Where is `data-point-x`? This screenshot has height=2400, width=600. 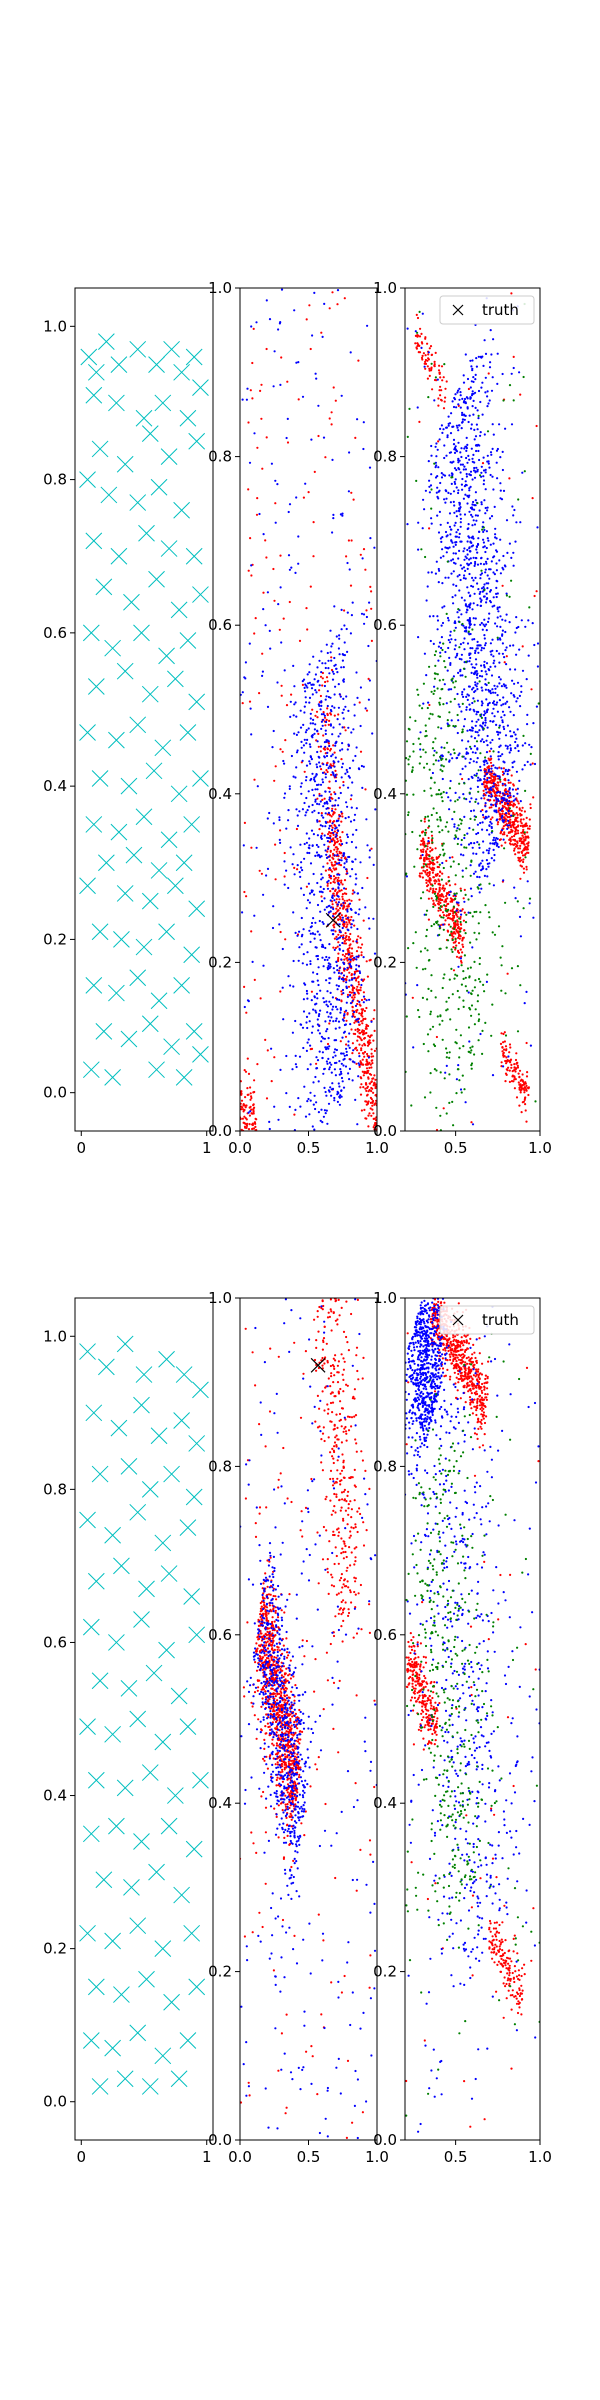 data-point-x is located at coordinates (184, 863).